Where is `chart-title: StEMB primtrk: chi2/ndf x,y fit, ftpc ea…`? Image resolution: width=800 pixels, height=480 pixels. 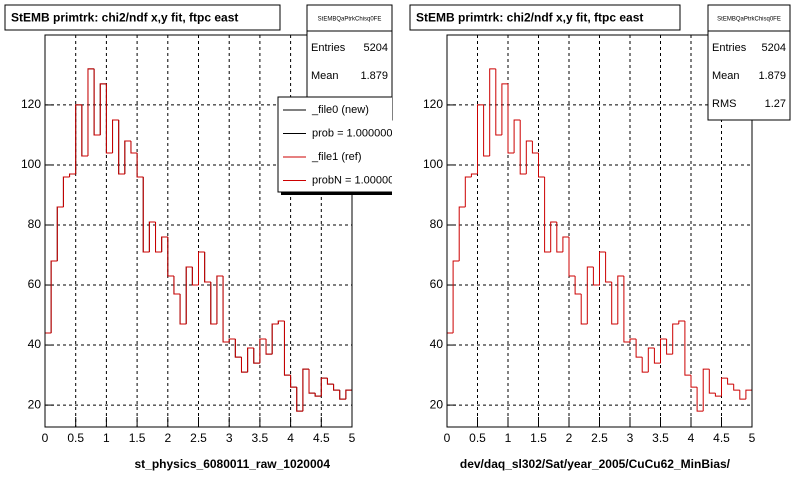 chart-title: StEMB primtrk: chi2/ndf x,y fit, ftpc ea… is located at coordinates (529, 18).